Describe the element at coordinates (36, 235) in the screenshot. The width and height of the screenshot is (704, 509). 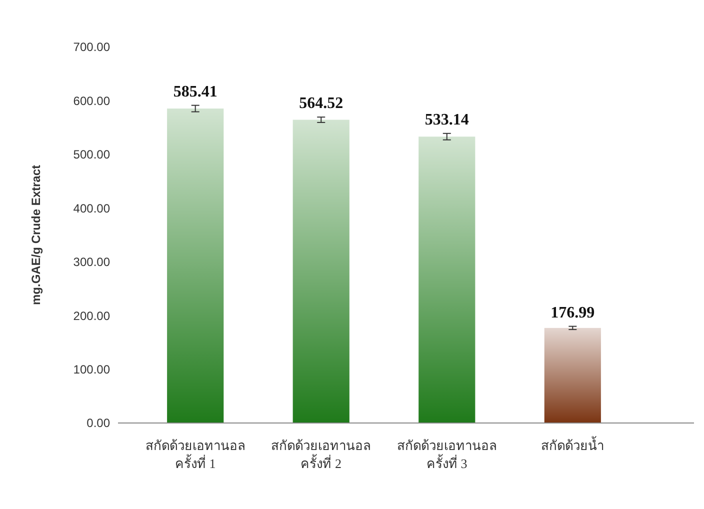
I see `y-axis-title: mg.GAE/g Crude Extract` at that location.